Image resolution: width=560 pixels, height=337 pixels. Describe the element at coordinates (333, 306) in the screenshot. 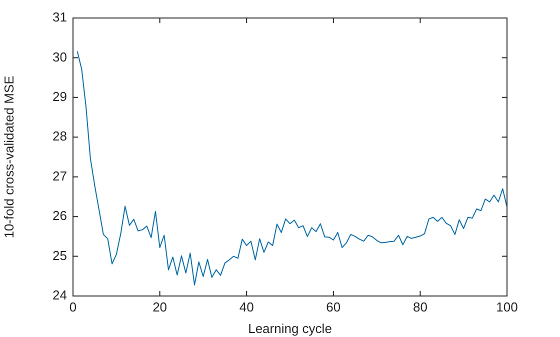

I see `x-tick-label: 60` at that location.